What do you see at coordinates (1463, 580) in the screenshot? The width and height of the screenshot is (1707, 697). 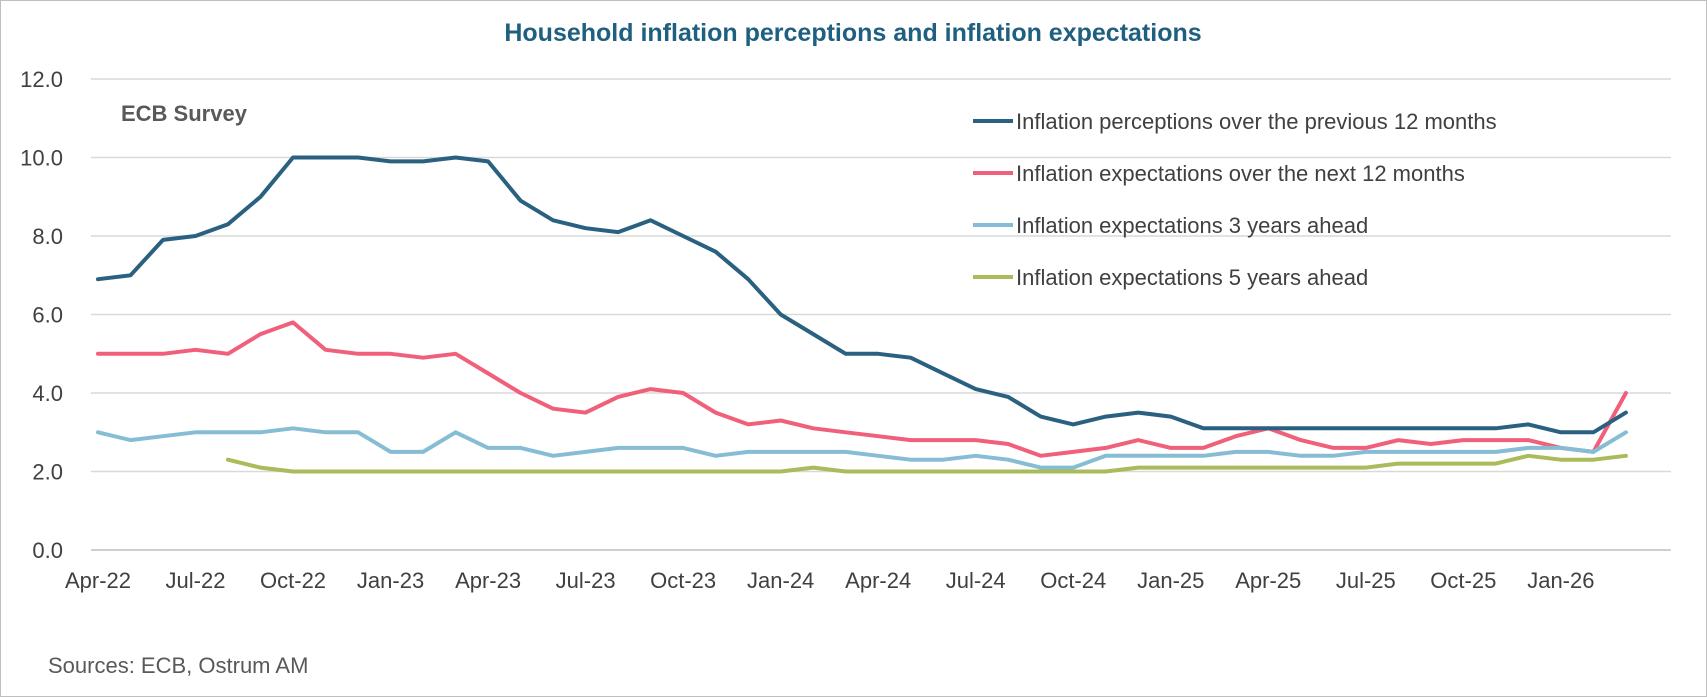 I see `x-tick-label: Oct-25` at bounding box center [1463, 580].